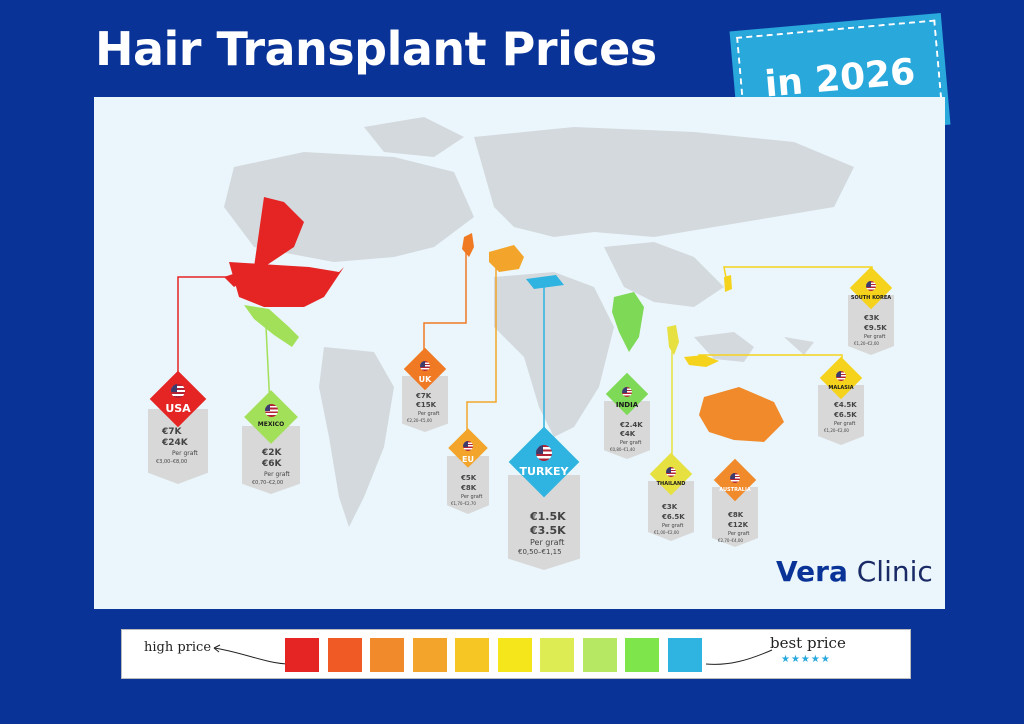  Describe the element at coordinates (812, 571) in the screenshot. I see `logo-first-word: Vera` at that location.